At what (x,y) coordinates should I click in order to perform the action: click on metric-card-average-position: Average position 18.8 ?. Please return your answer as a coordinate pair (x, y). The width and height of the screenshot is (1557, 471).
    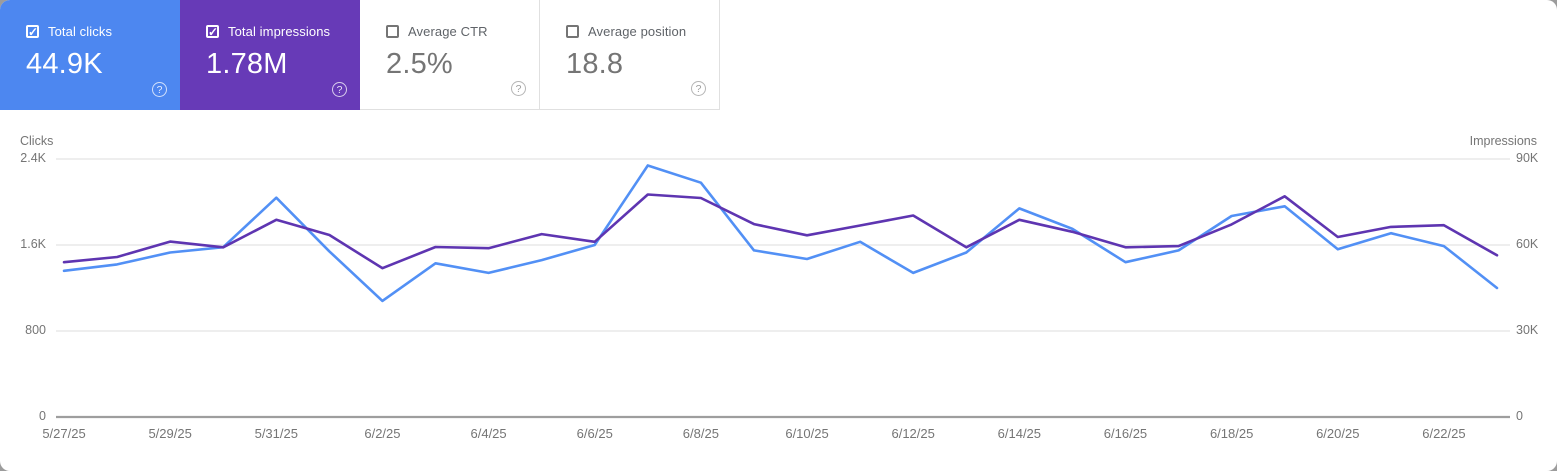
    Looking at the image, I should click on (630, 55).